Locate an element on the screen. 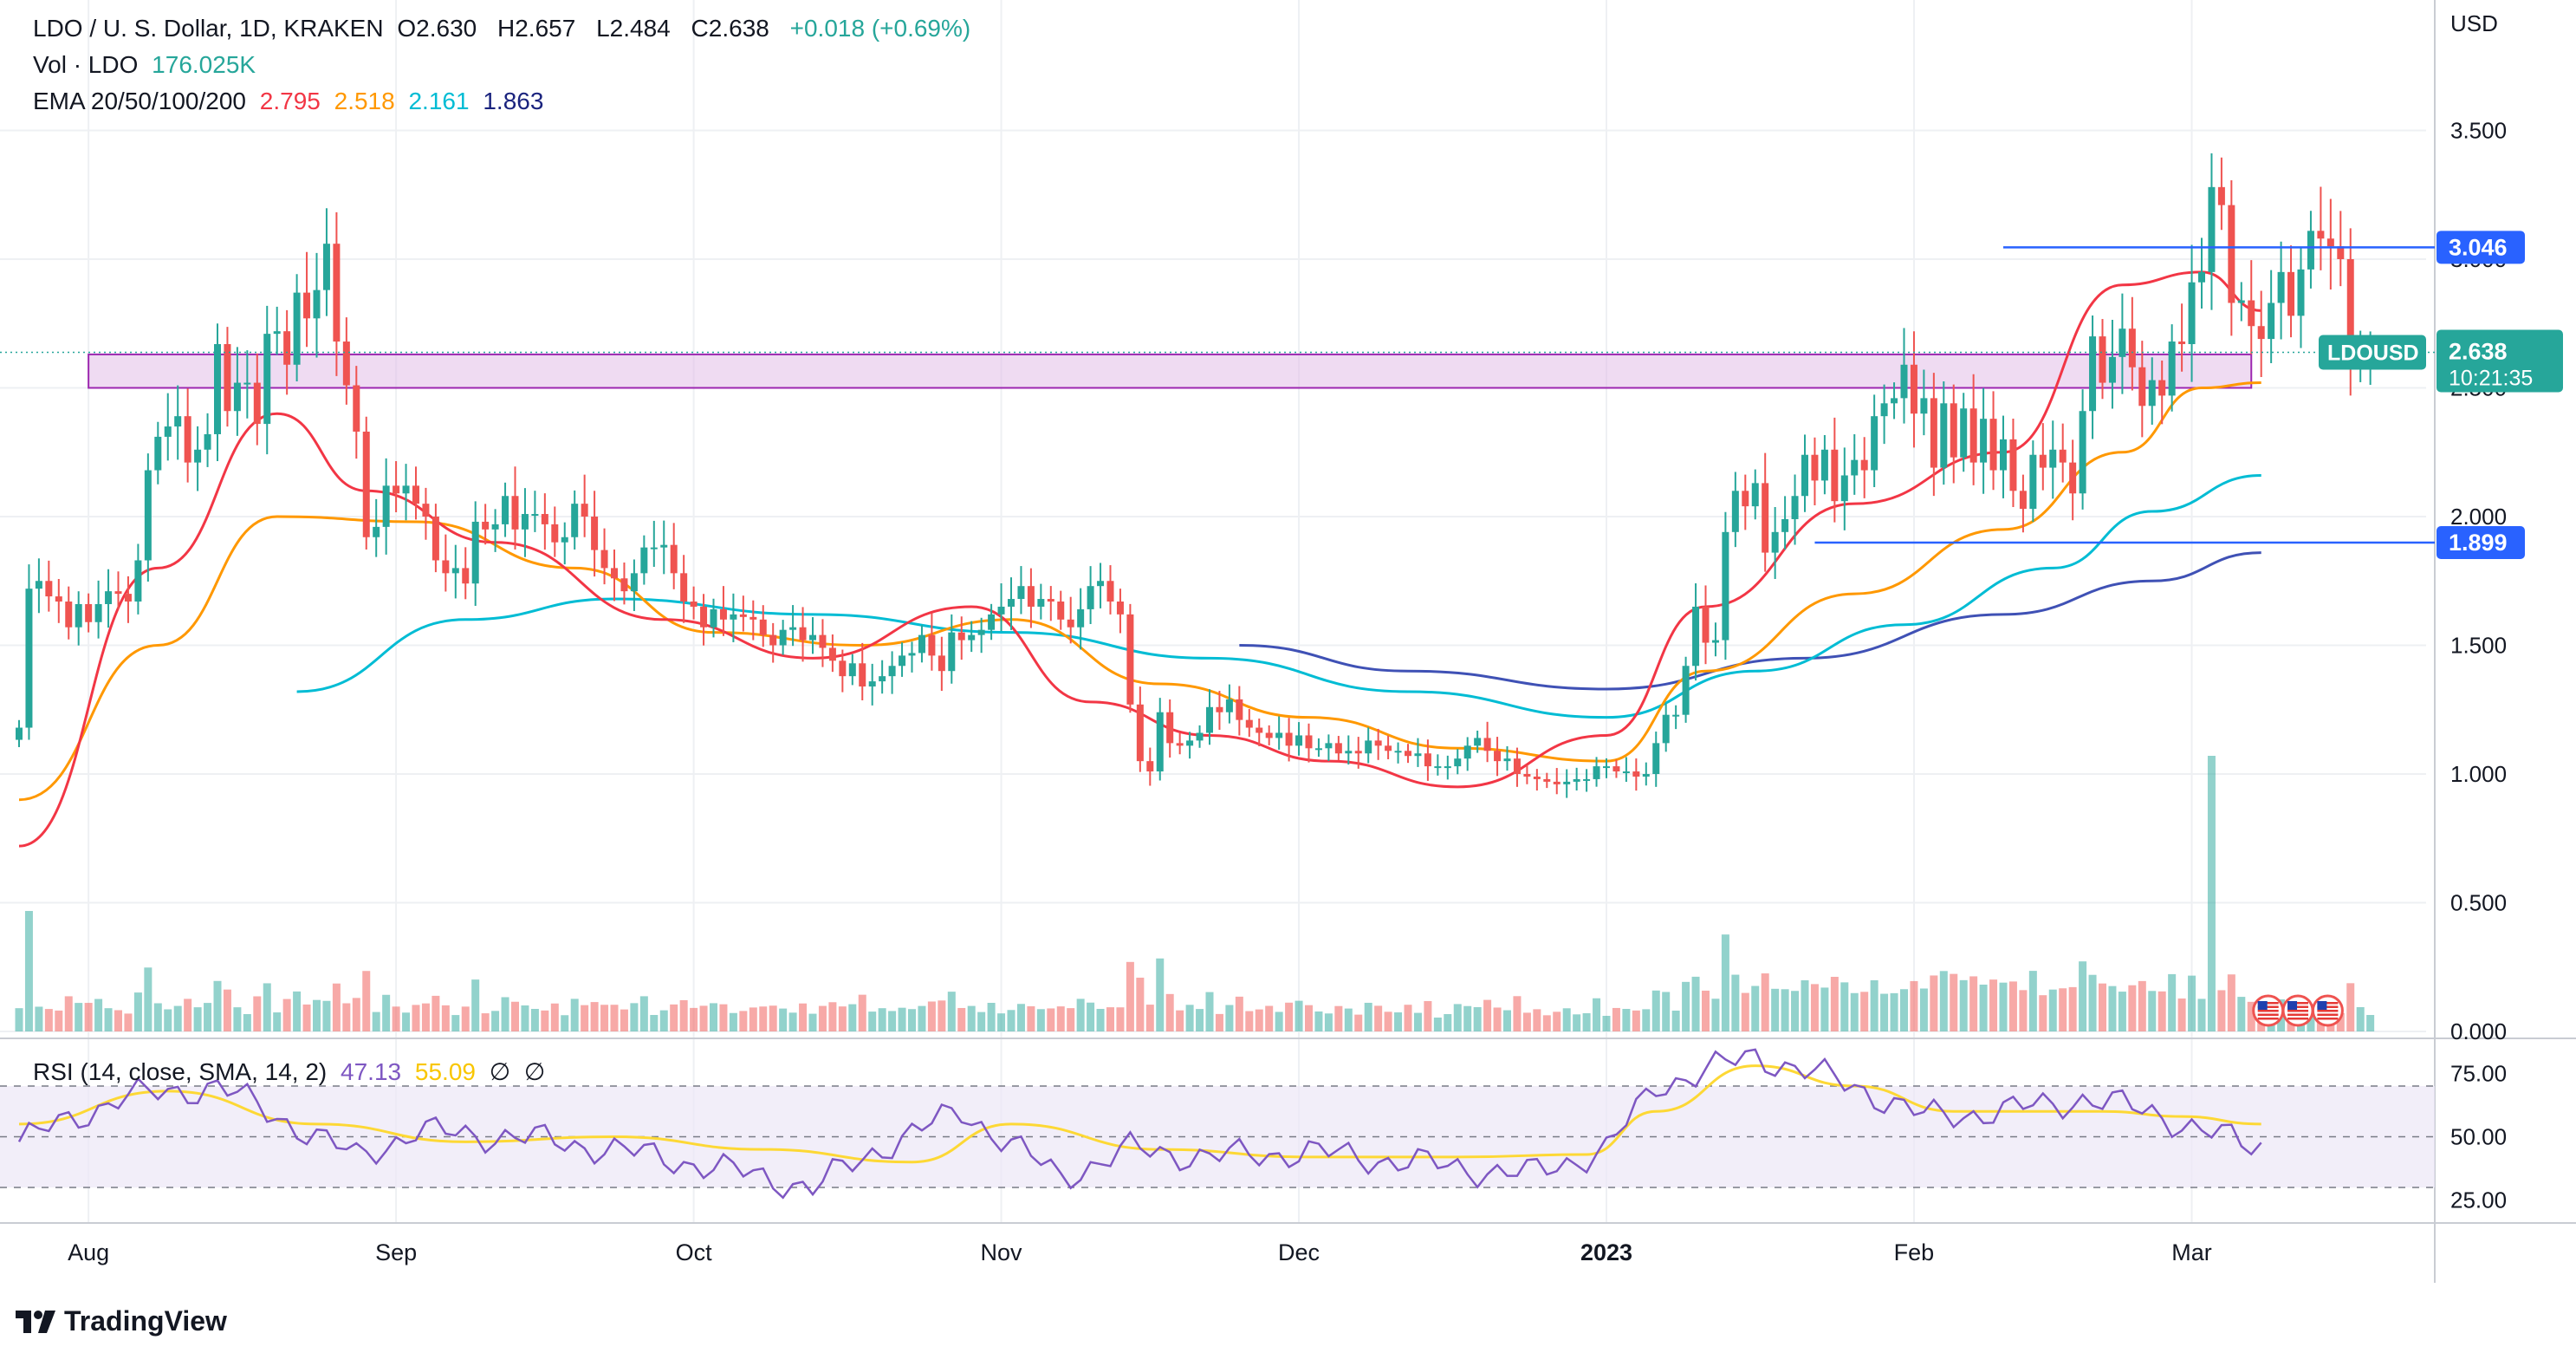 Image resolution: width=2576 pixels, height=1353 pixels. volume-label: Vol · LDO is located at coordinates (86, 64).